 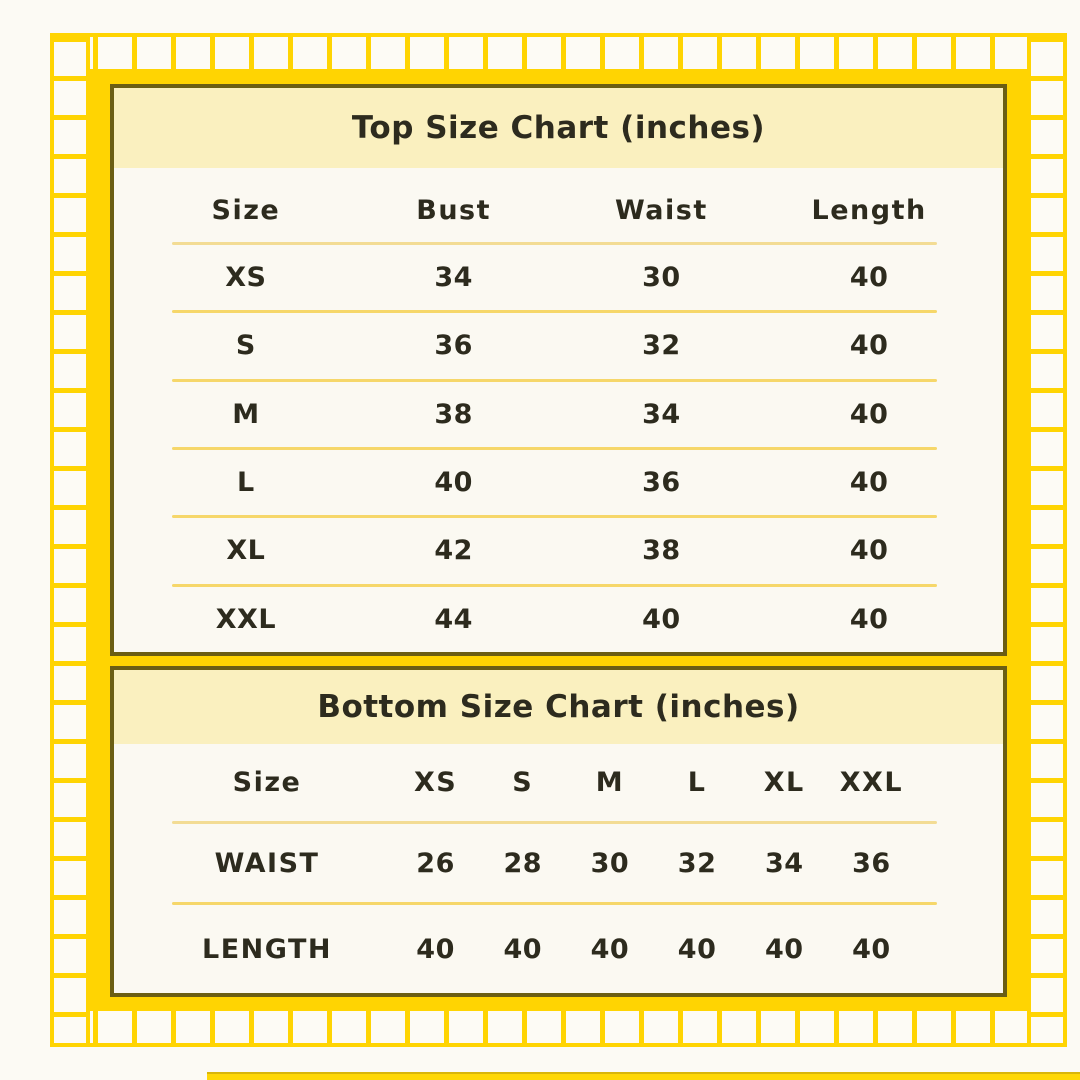 What do you see at coordinates (661, 414) in the screenshot?
I see `waist-cell: 34` at bounding box center [661, 414].